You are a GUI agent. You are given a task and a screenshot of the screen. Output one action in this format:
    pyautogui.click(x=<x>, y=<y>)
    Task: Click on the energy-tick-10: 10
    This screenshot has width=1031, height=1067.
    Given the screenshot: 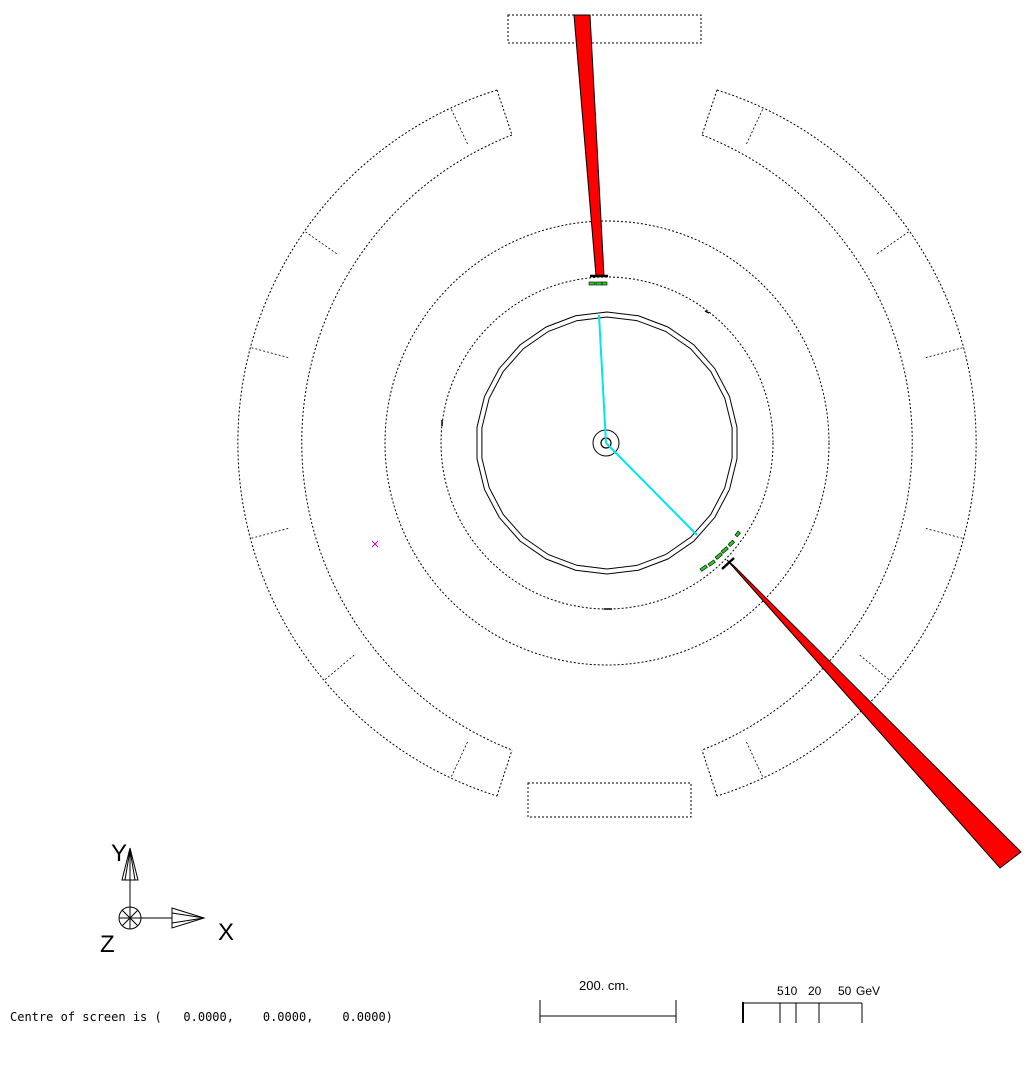 What is the action you would take?
    pyautogui.click(x=791, y=991)
    